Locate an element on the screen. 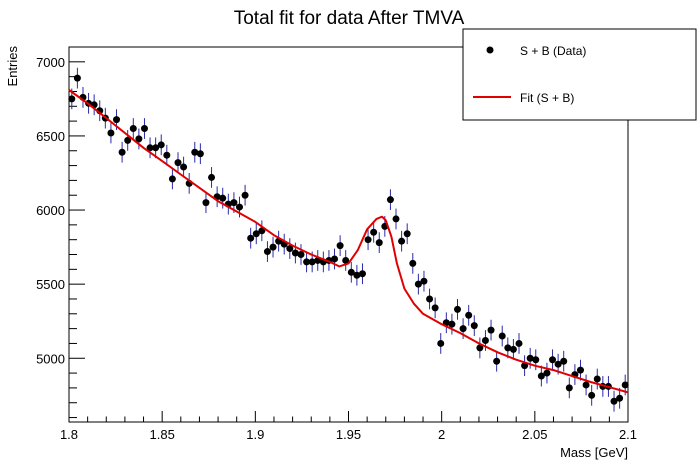 The width and height of the screenshot is (698, 471). chart-title: Total fit for data After TMVA is located at coordinates (349, 18).